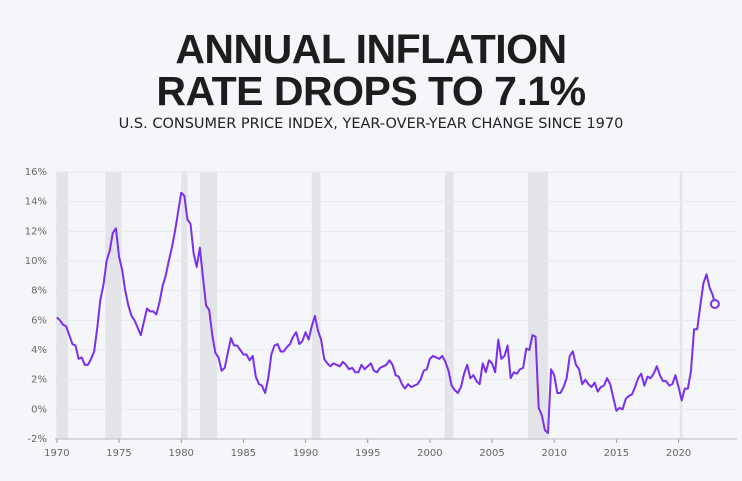 Image resolution: width=742 pixels, height=481 pixels. I want to click on x-tick-label: 2020, so click(678, 453).